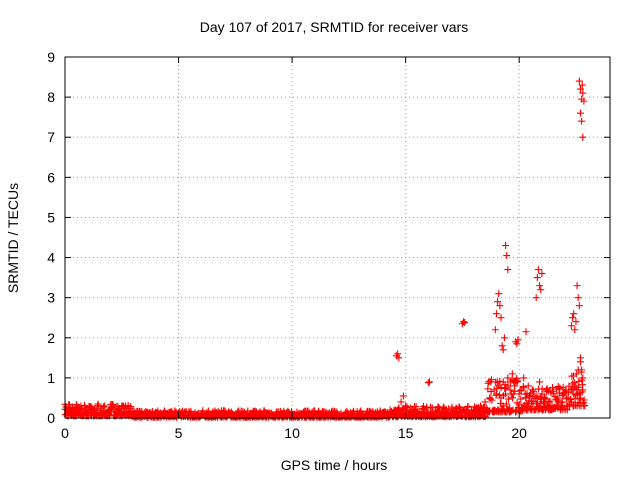 The width and height of the screenshot is (640, 480). I want to click on y-tick-label: 9, so click(51, 57).